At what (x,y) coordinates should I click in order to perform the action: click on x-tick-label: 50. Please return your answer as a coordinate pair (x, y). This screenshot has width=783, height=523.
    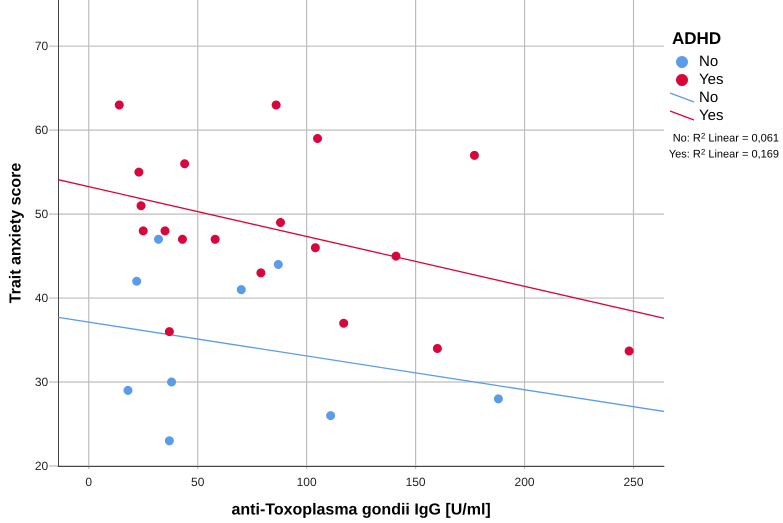
    Looking at the image, I should click on (198, 482).